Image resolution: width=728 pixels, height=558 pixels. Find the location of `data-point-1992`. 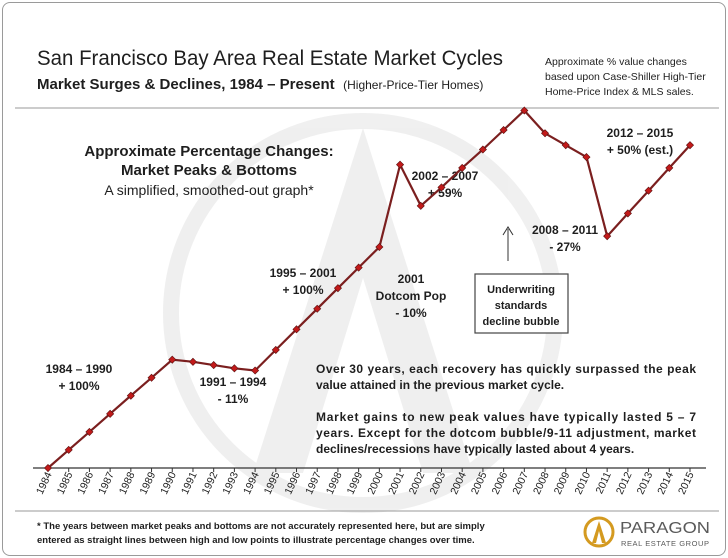

data-point-1992 is located at coordinates (213, 365).